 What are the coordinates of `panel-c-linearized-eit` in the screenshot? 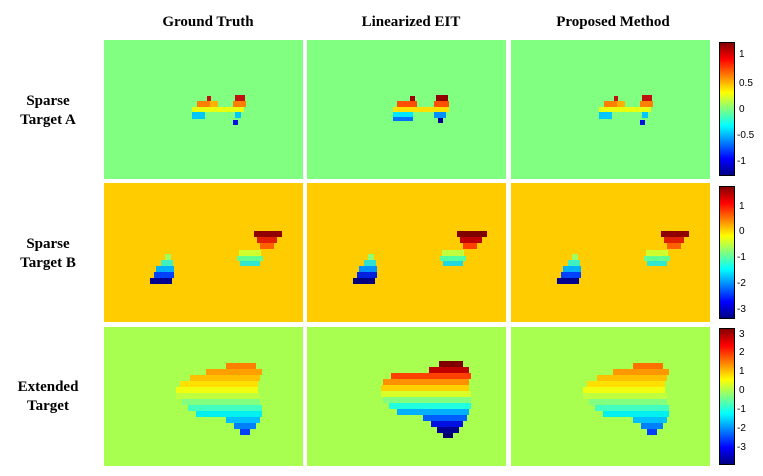 It's located at (406, 396).